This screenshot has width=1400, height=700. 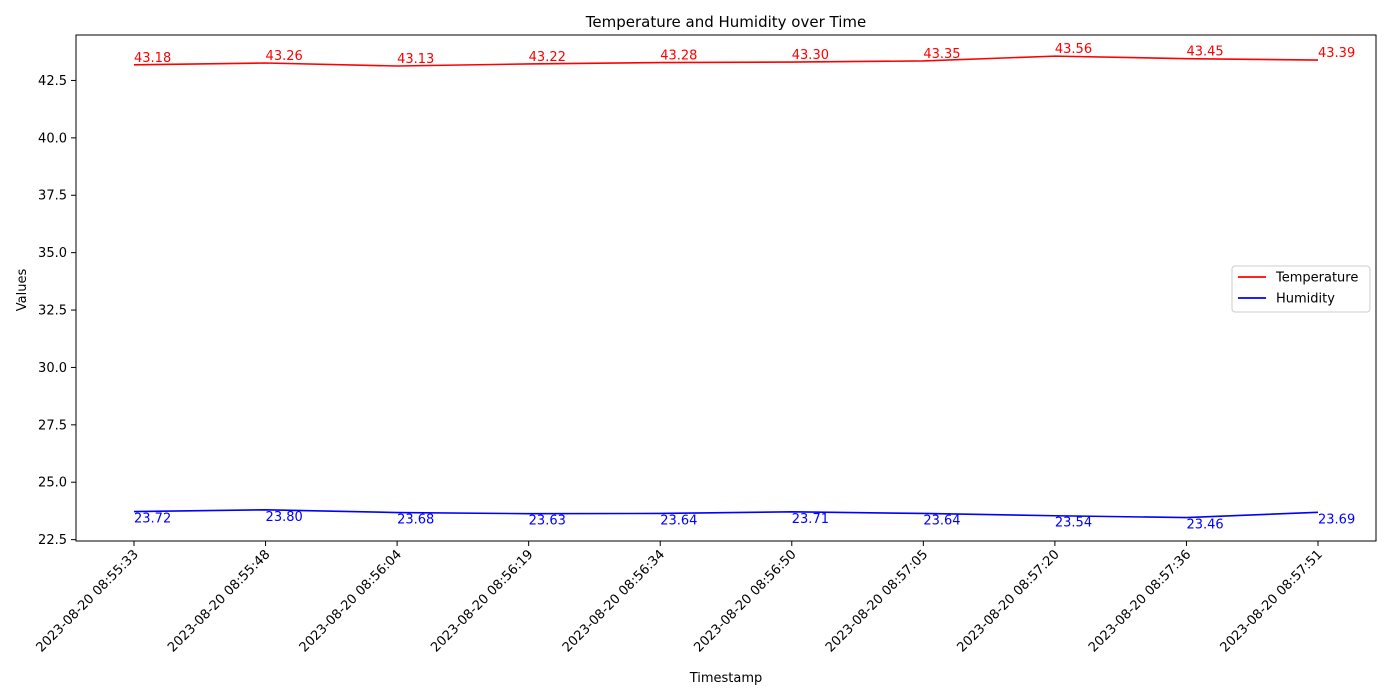 I want to click on y-axis-title: Values, so click(x=22, y=290).